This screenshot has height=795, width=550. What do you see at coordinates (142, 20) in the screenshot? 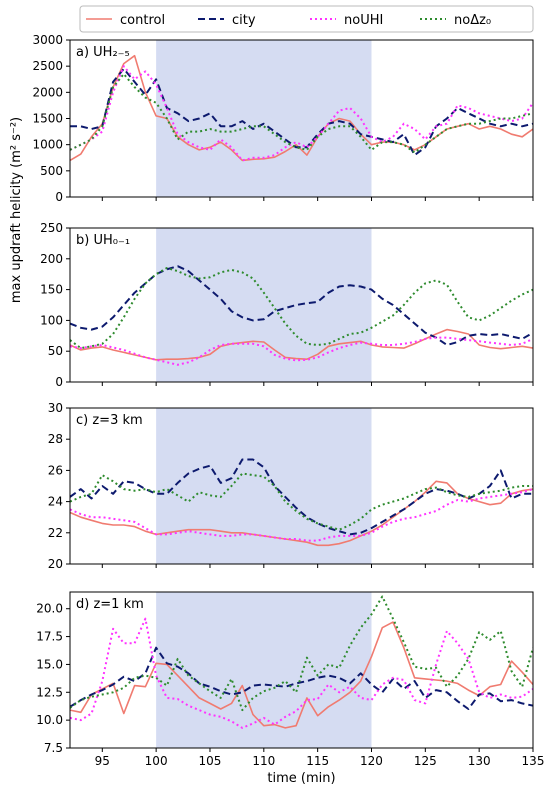
I see `legend-label: control` at bounding box center [142, 20].